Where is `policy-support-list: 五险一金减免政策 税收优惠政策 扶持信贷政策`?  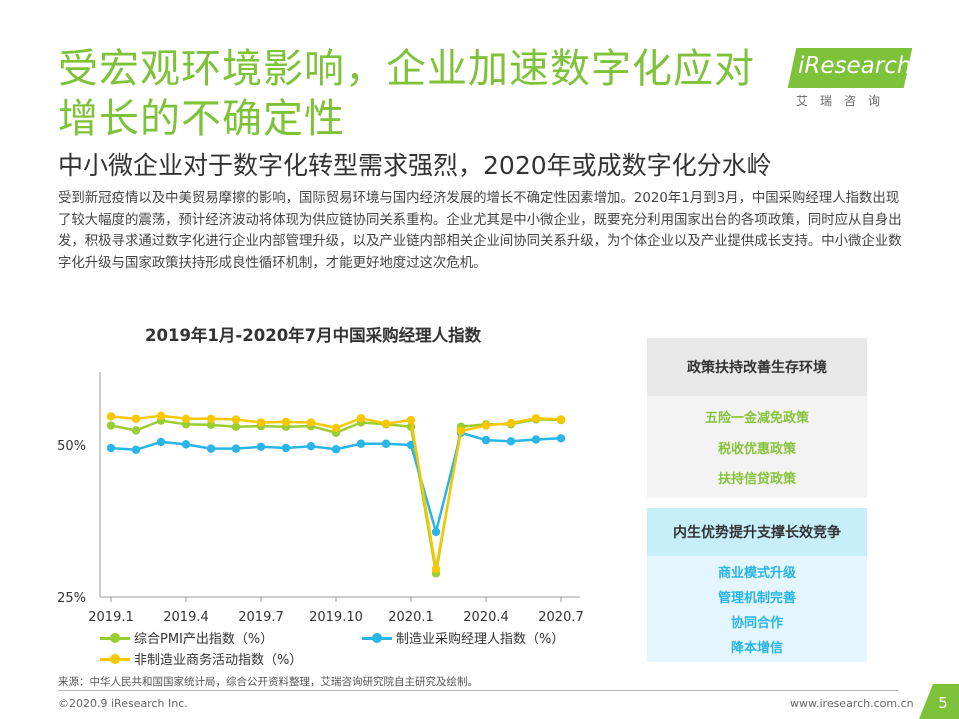 policy-support-list: 五险一金减免政策 税收优惠政策 扶持信贷政策 is located at coordinates (757, 447).